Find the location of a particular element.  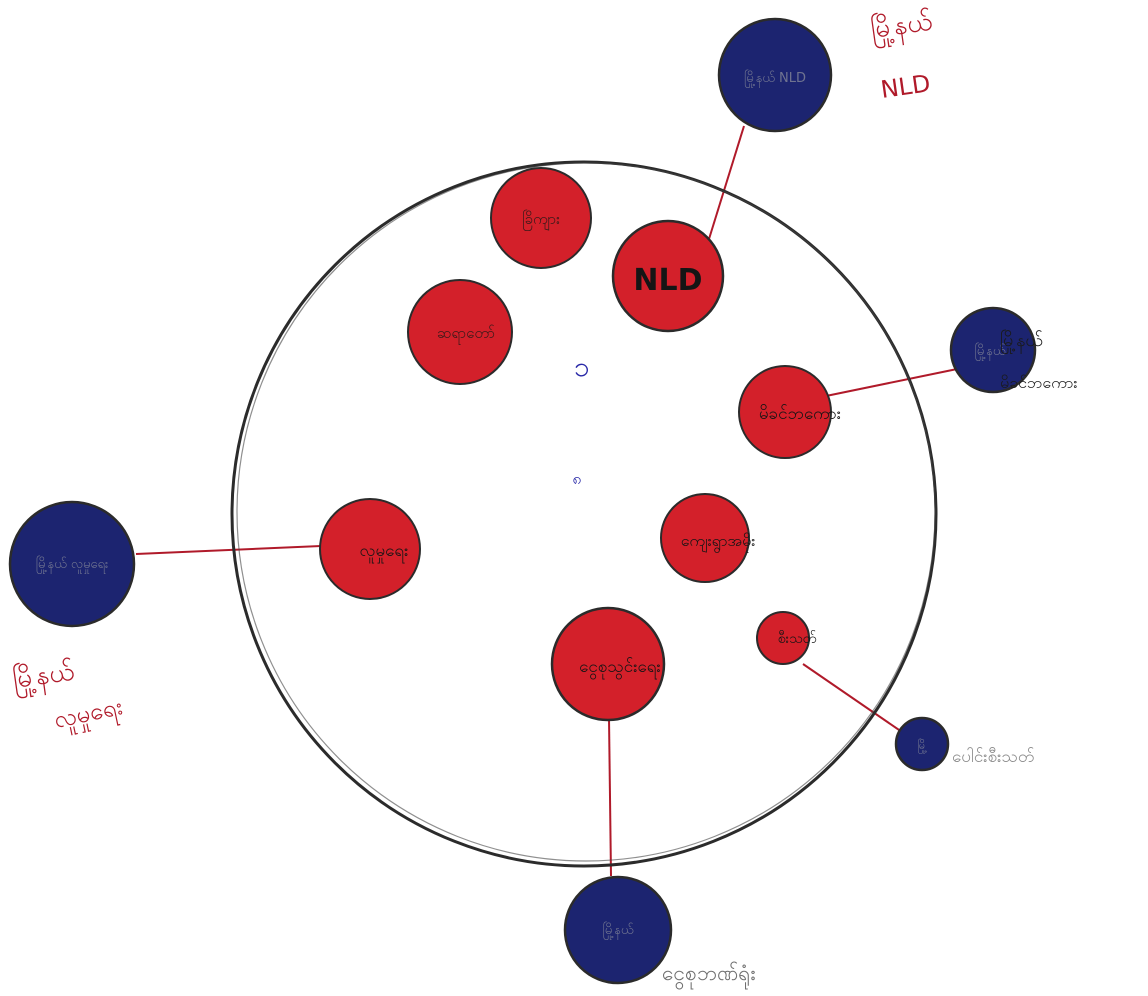

connector-small is located at coordinates (852, 698).